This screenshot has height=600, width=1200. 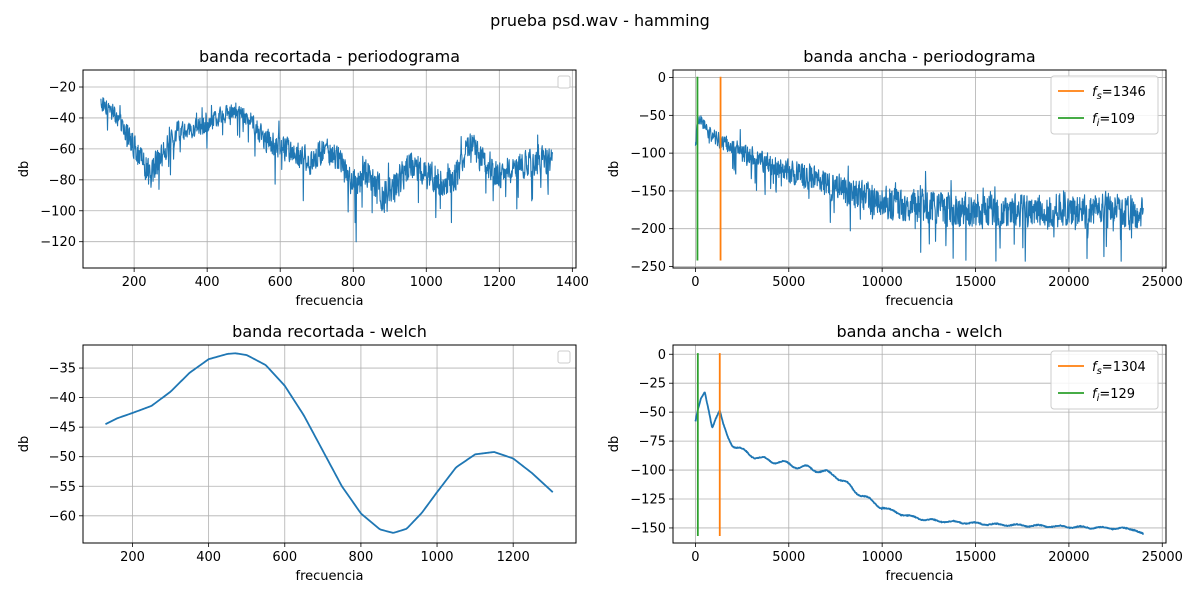 I want to click on subplot-title: banda recortada - periodograma, so click(x=329, y=56).